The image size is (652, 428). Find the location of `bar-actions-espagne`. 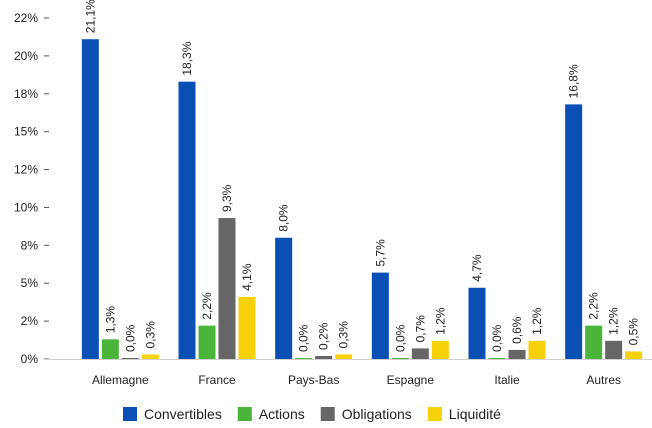

bar-actions-espagne is located at coordinates (400, 358).